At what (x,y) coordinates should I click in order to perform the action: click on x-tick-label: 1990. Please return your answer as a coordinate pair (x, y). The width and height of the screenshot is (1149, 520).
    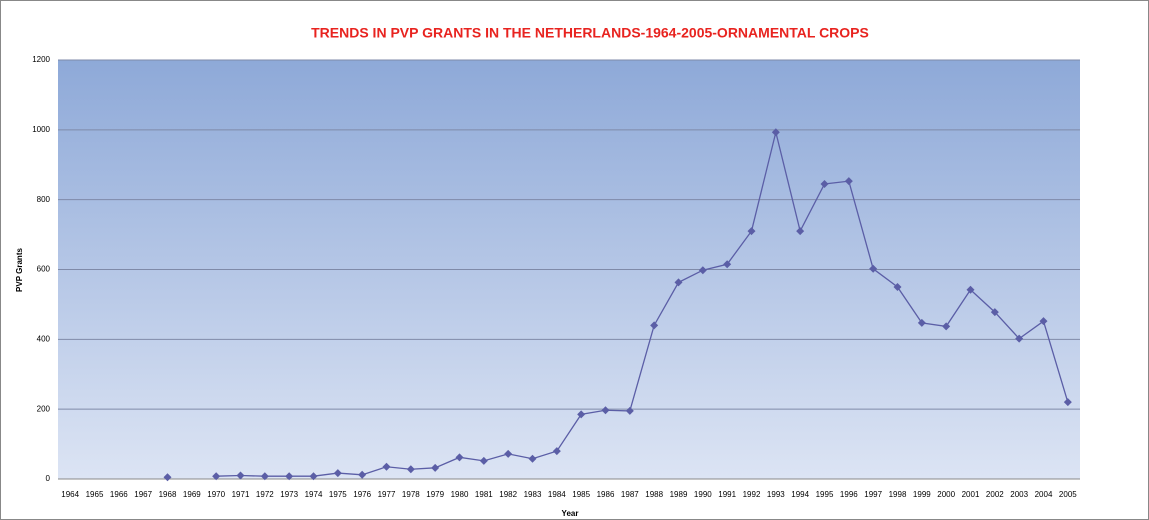
    Looking at the image, I should click on (703, 494).